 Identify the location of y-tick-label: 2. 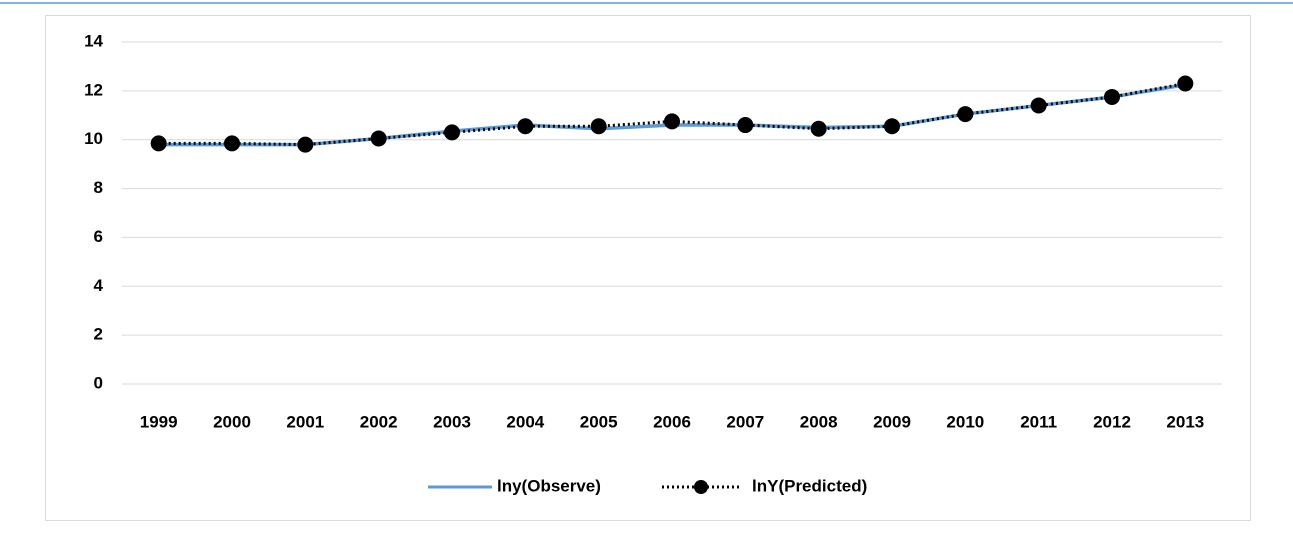
(98, 334).